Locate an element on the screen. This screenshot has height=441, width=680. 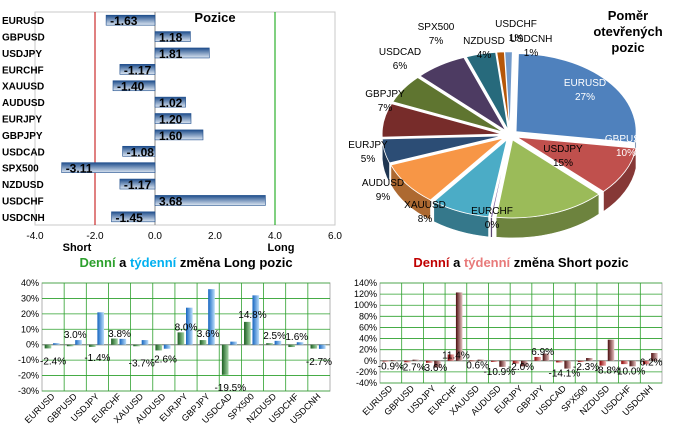
bar-usdjpy is located at coordinates (182, 53).